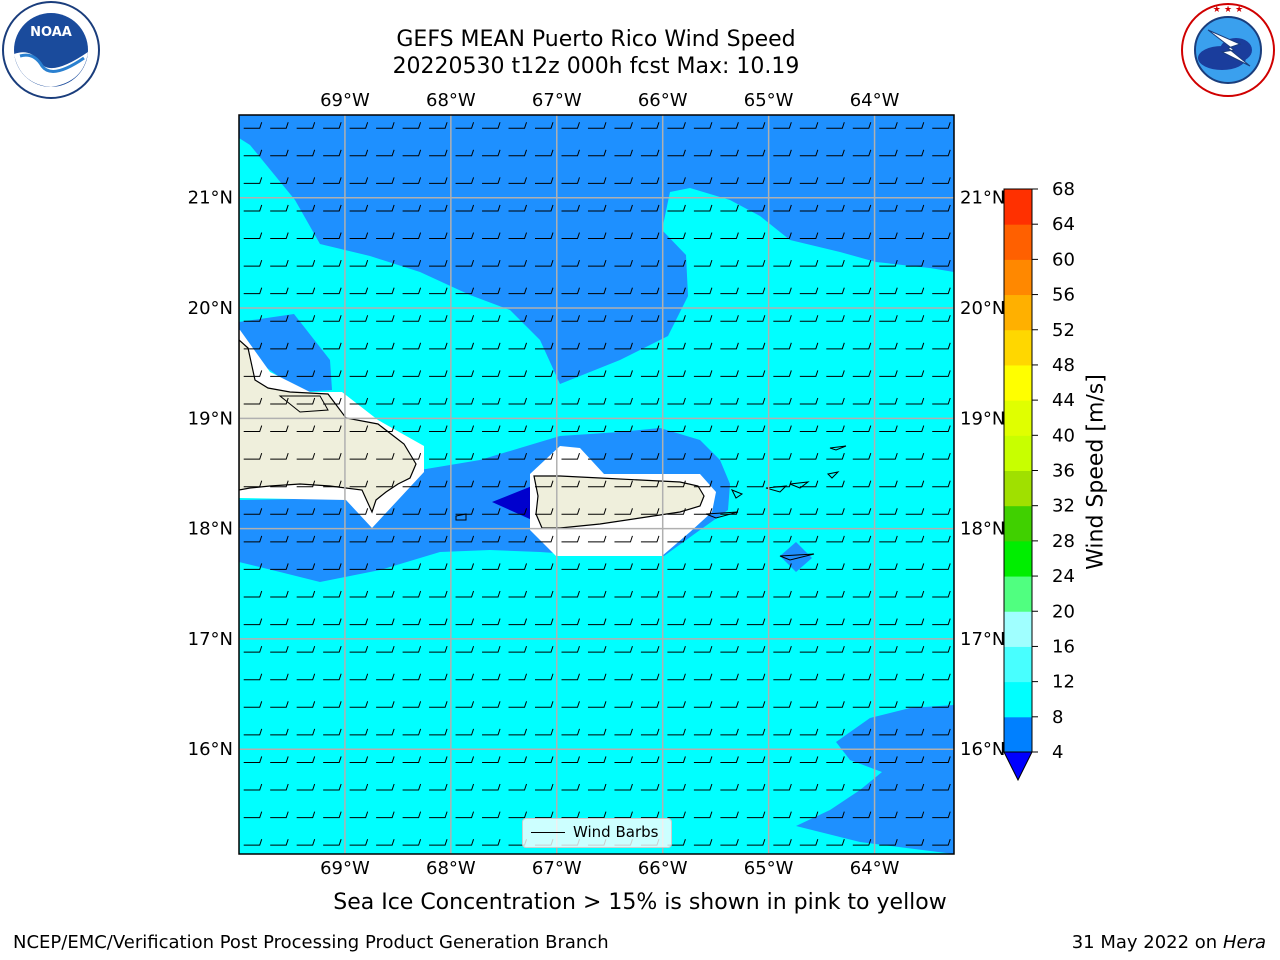 The image size is (1280, 960). What do you see at coordinates (982, 308) in the screenshot?
I see `lat-label-right: 20°N` at bounding box center [982, 308].